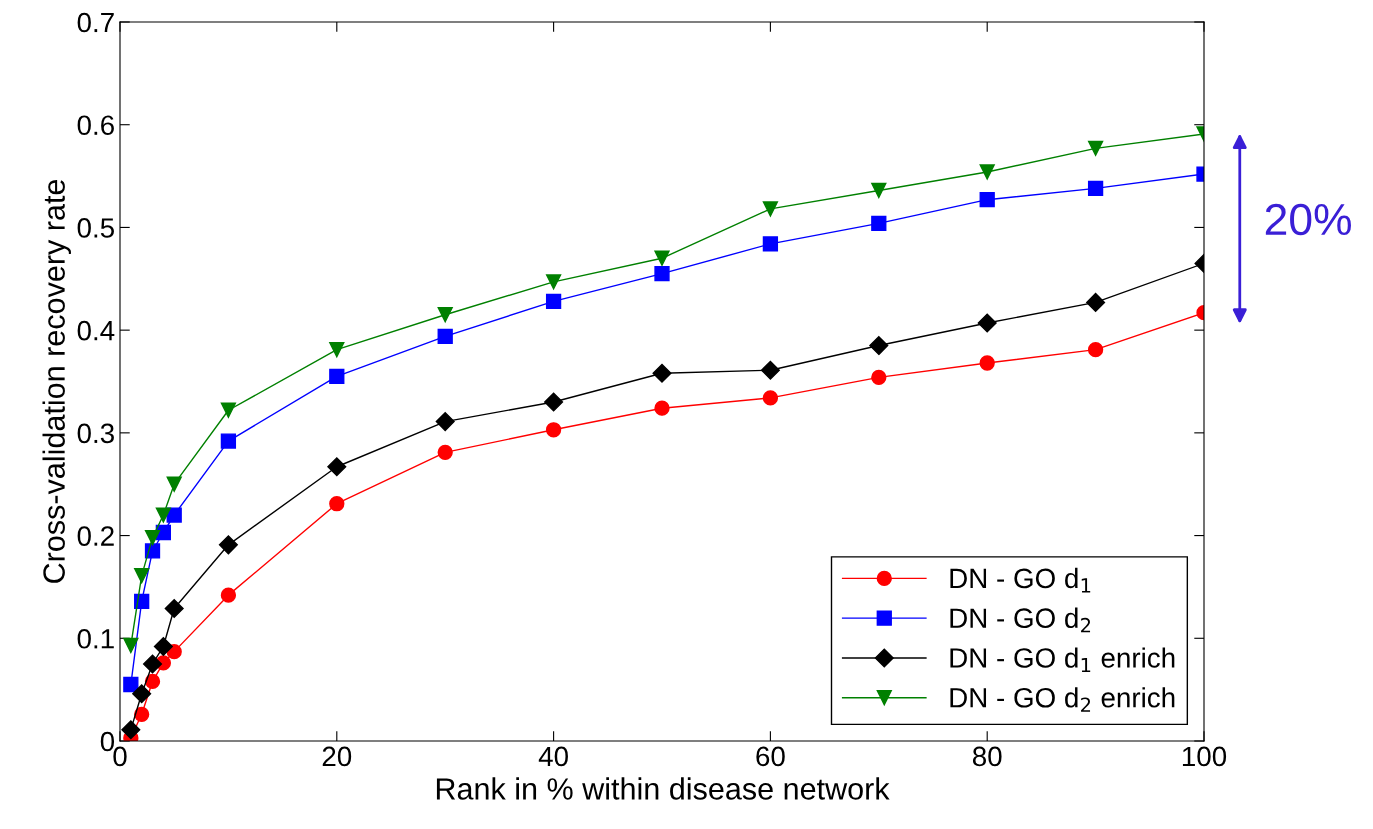 This screenshot has height=829, width=1373. I want to click on legend-label: DN - GO d$_{2}$, so click(1020, 620).